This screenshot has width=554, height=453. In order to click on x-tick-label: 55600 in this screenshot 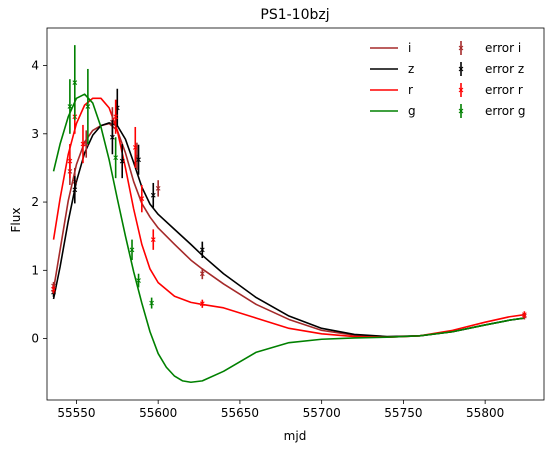, I will do `click(158, 413)`.